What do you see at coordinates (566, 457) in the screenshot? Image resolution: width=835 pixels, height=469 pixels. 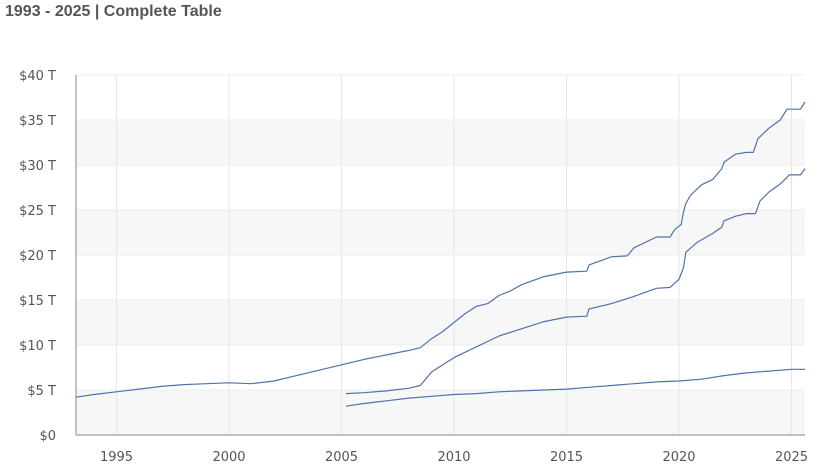 I see `x-tick-label: 2015` at bounding box center [566, 457].